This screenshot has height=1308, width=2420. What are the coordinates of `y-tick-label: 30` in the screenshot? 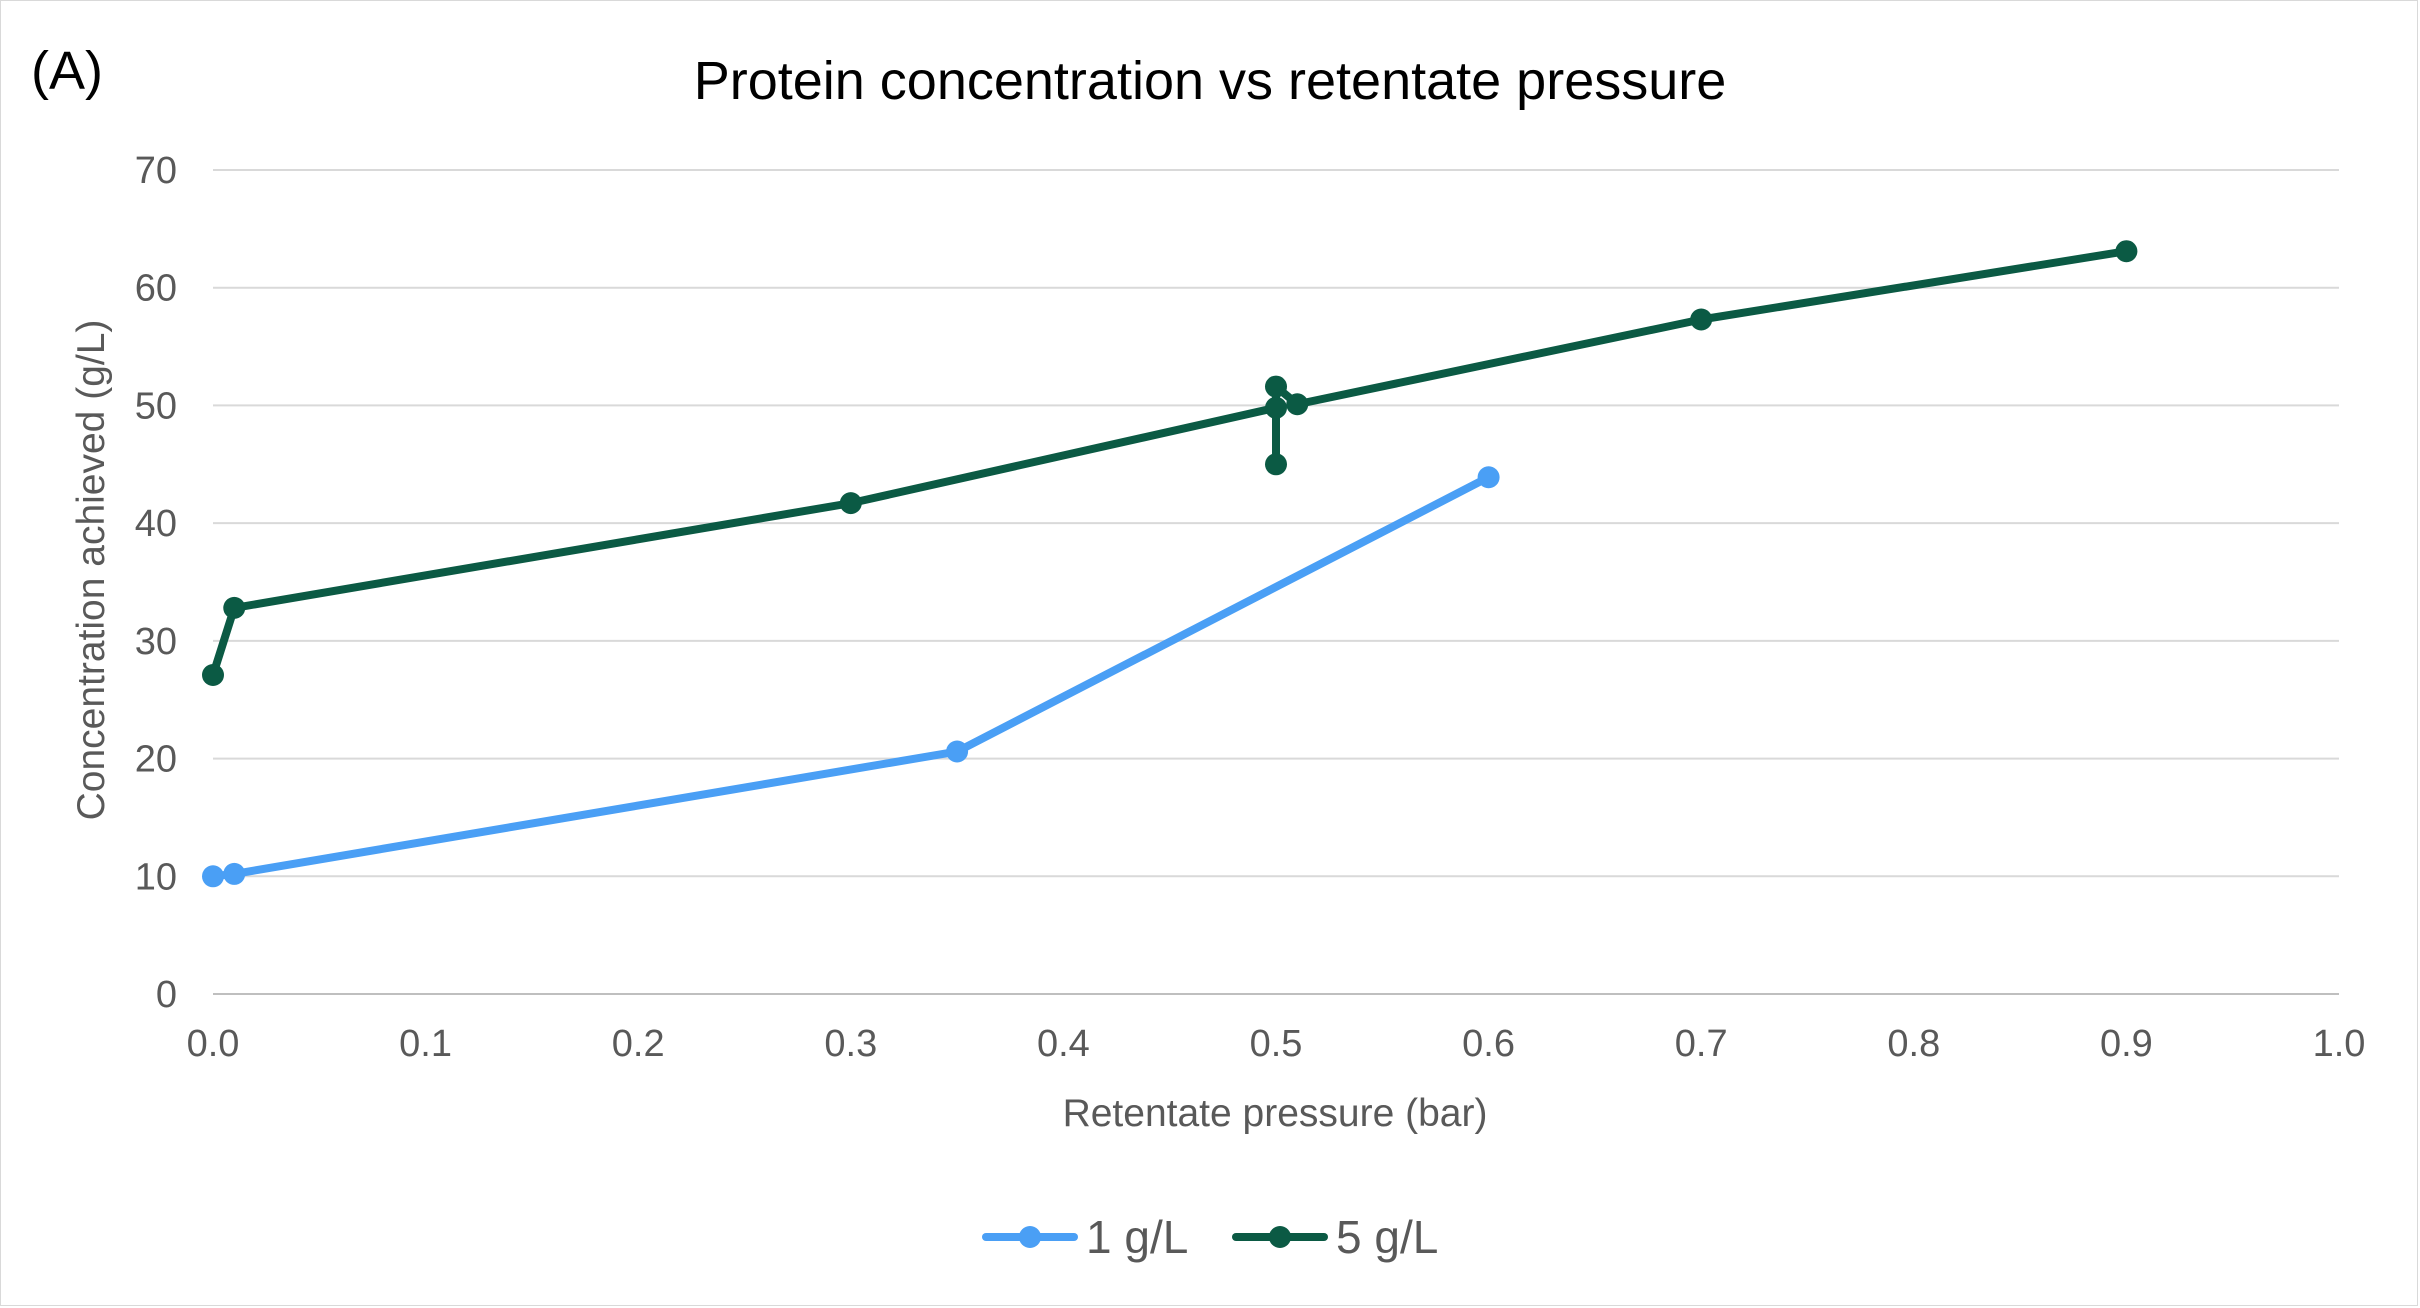 It's located at (156, 642).